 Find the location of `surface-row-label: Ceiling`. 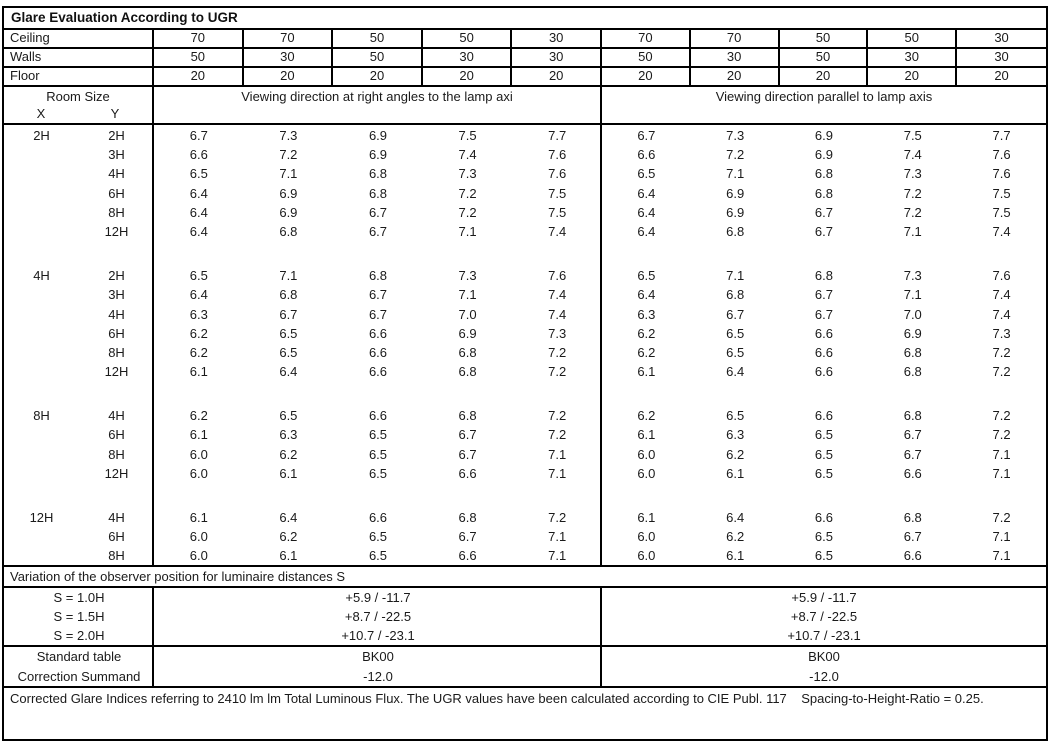

surface-row-label: Ceiling is located at coordinates (79, 38).